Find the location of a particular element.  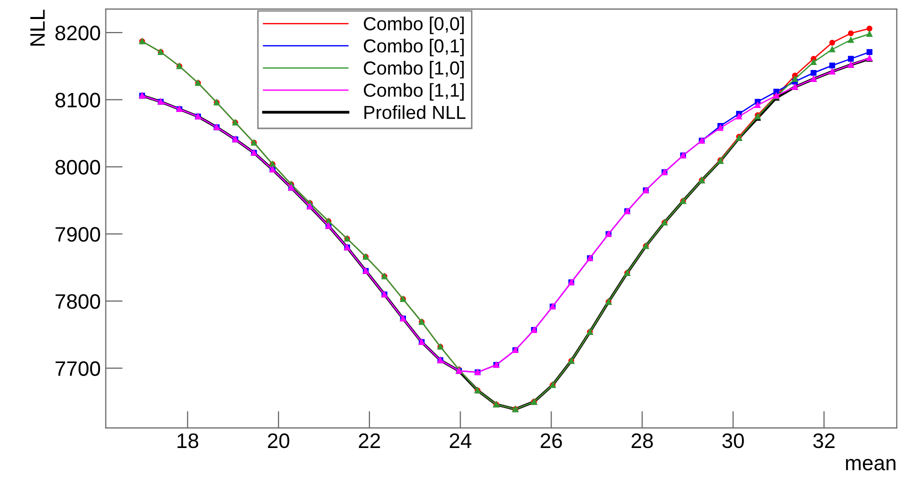

x-tick-label: 24 is located at coordinates (461, 440).